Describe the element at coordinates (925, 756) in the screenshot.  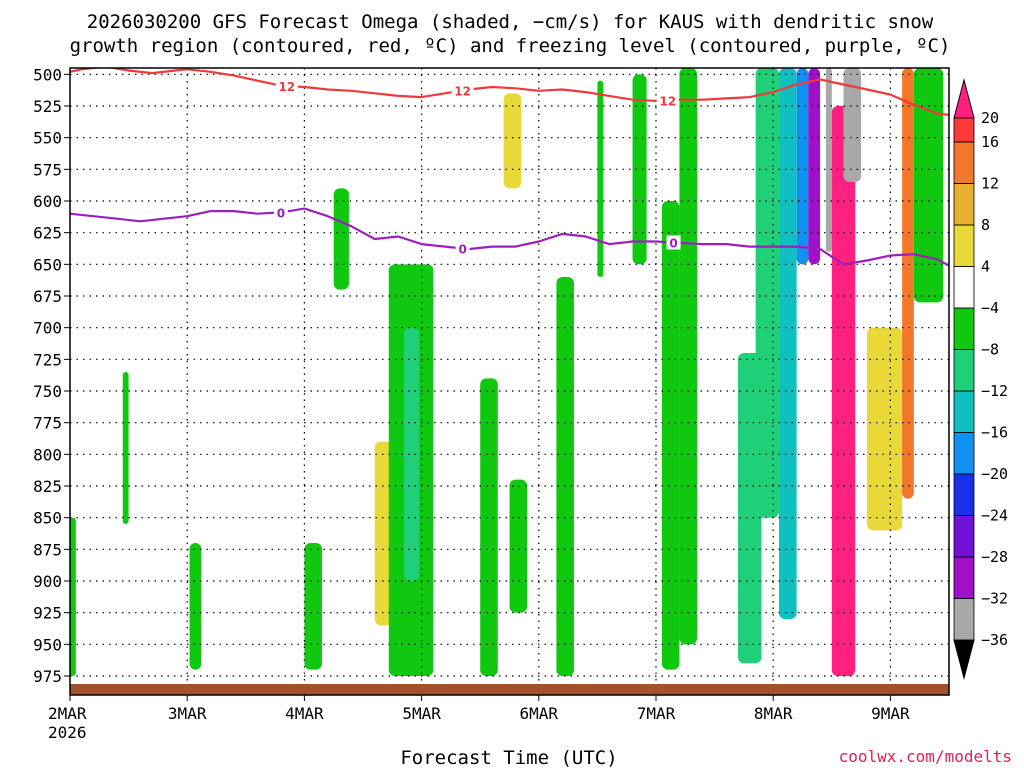
I see `credit-text: coolwx.com/modelts` at that location.